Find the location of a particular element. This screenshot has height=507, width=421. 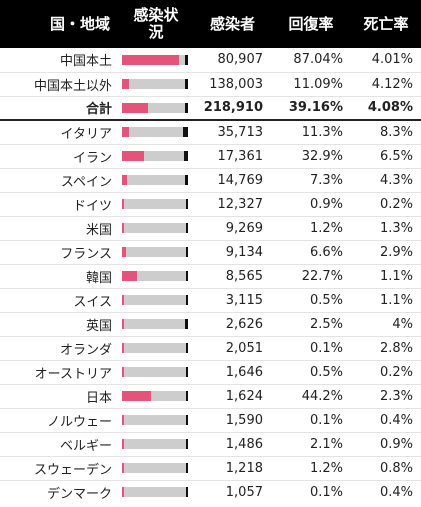

country-row: ベルギー 1,486 2.1% 0.9% is located at coordinates (210, 443).